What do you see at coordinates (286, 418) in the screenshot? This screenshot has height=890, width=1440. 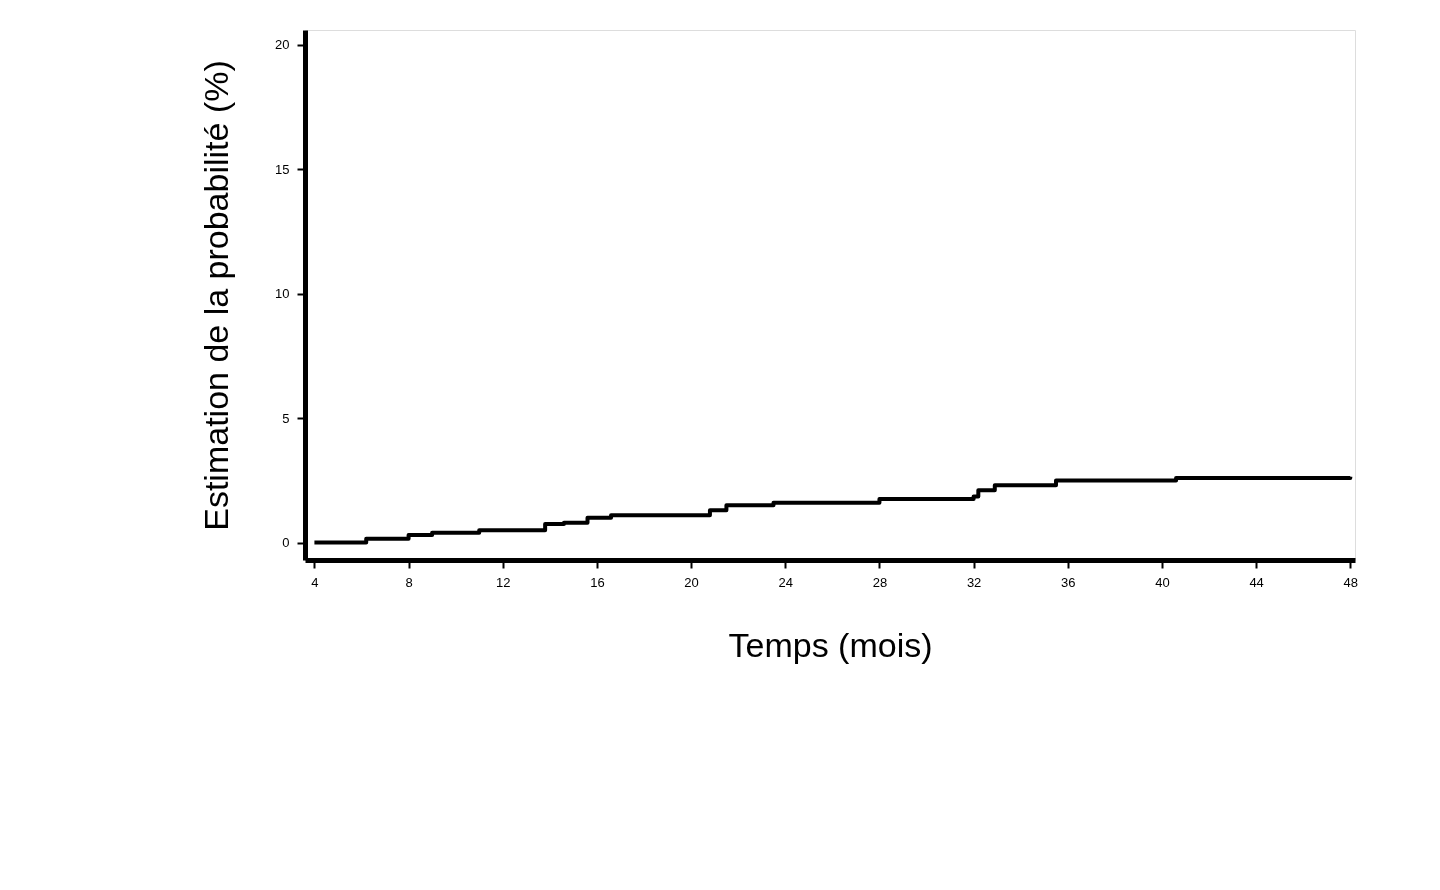 I see `y-tick-label: 5` at bounding box center [286, 418].